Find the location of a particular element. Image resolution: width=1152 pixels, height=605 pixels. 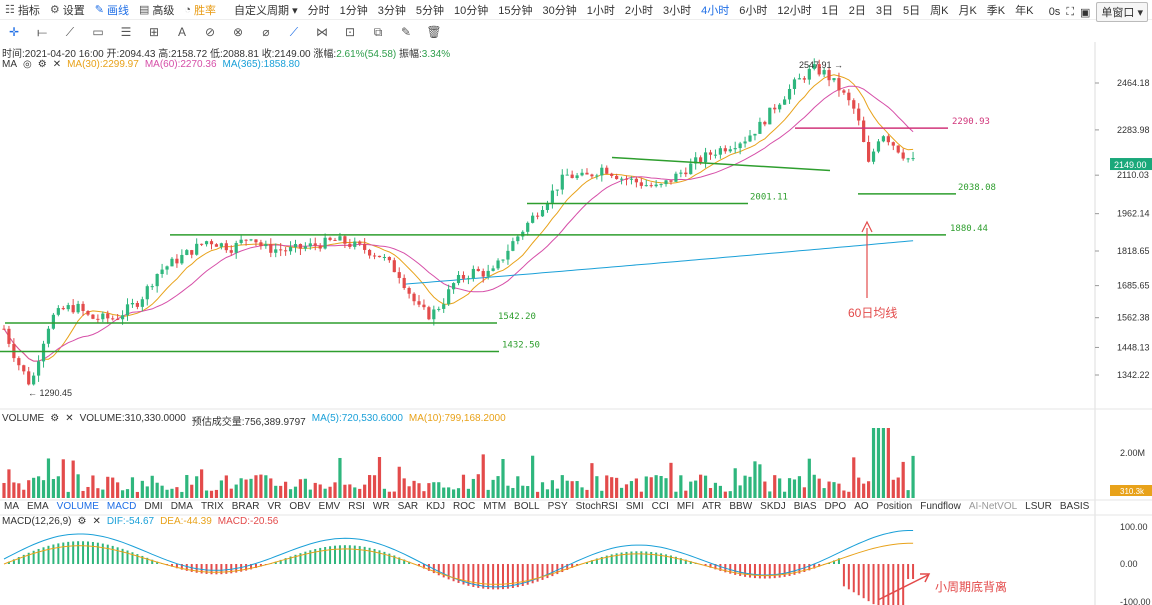

indicator-tab-atr: ATR is located at coordinates (712, 506).